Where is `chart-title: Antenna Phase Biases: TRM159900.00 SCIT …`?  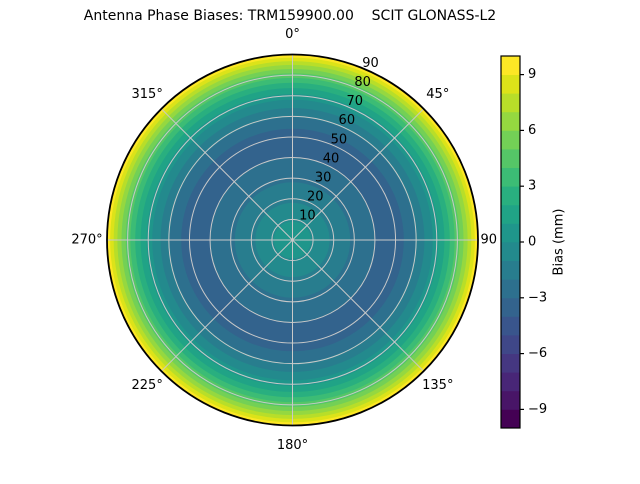
chart-title: Antenna Phase Biases: TRM159900.00 SCIT … is located at coordinates (290, 16).